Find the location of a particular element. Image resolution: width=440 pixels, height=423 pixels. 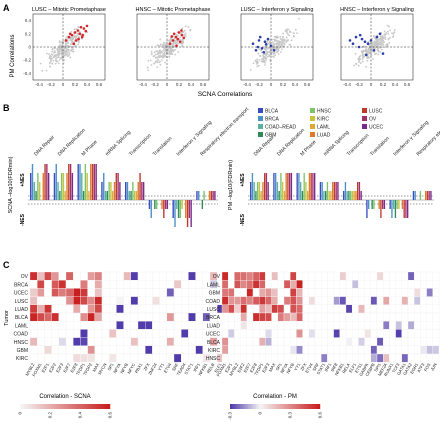

panel-b-left-ylabel: SCNA –log10(FDRmin) is located at coordinates (11, 184).